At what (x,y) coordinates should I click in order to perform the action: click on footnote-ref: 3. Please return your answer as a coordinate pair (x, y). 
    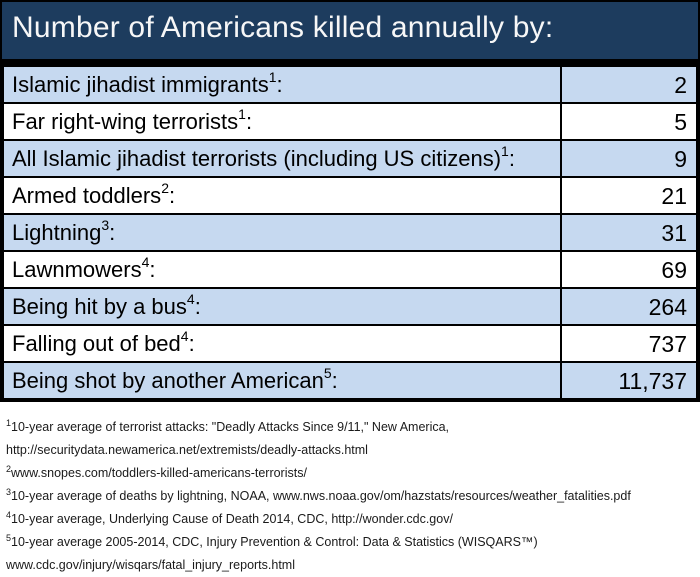
    Looking at the image, I should click on (105, 225).